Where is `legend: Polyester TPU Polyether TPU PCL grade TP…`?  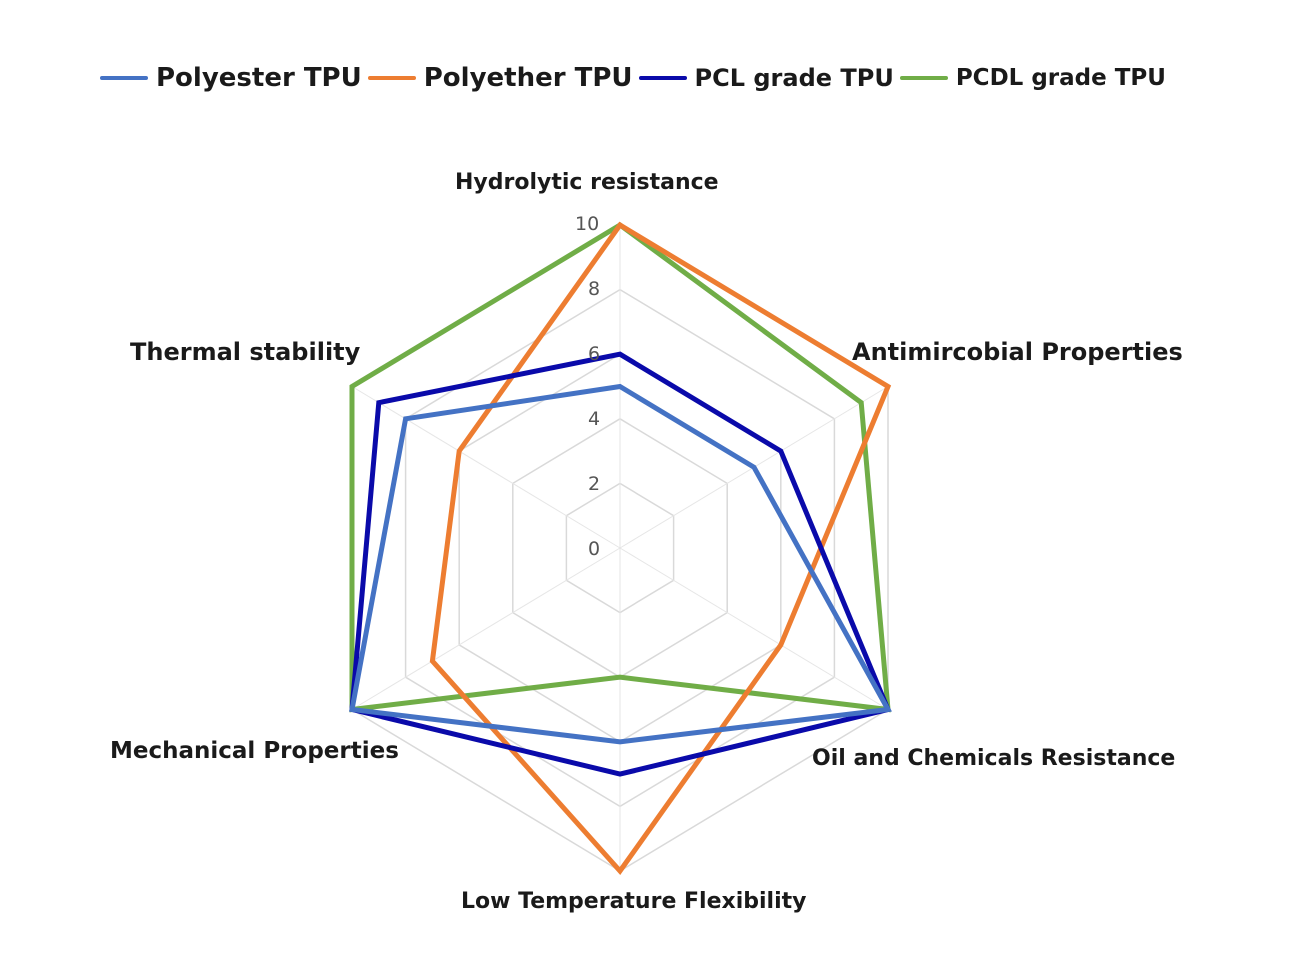
legend: Polyester TPU Polyether TPU PCL grade TP… is located at coordinates (636, 78).